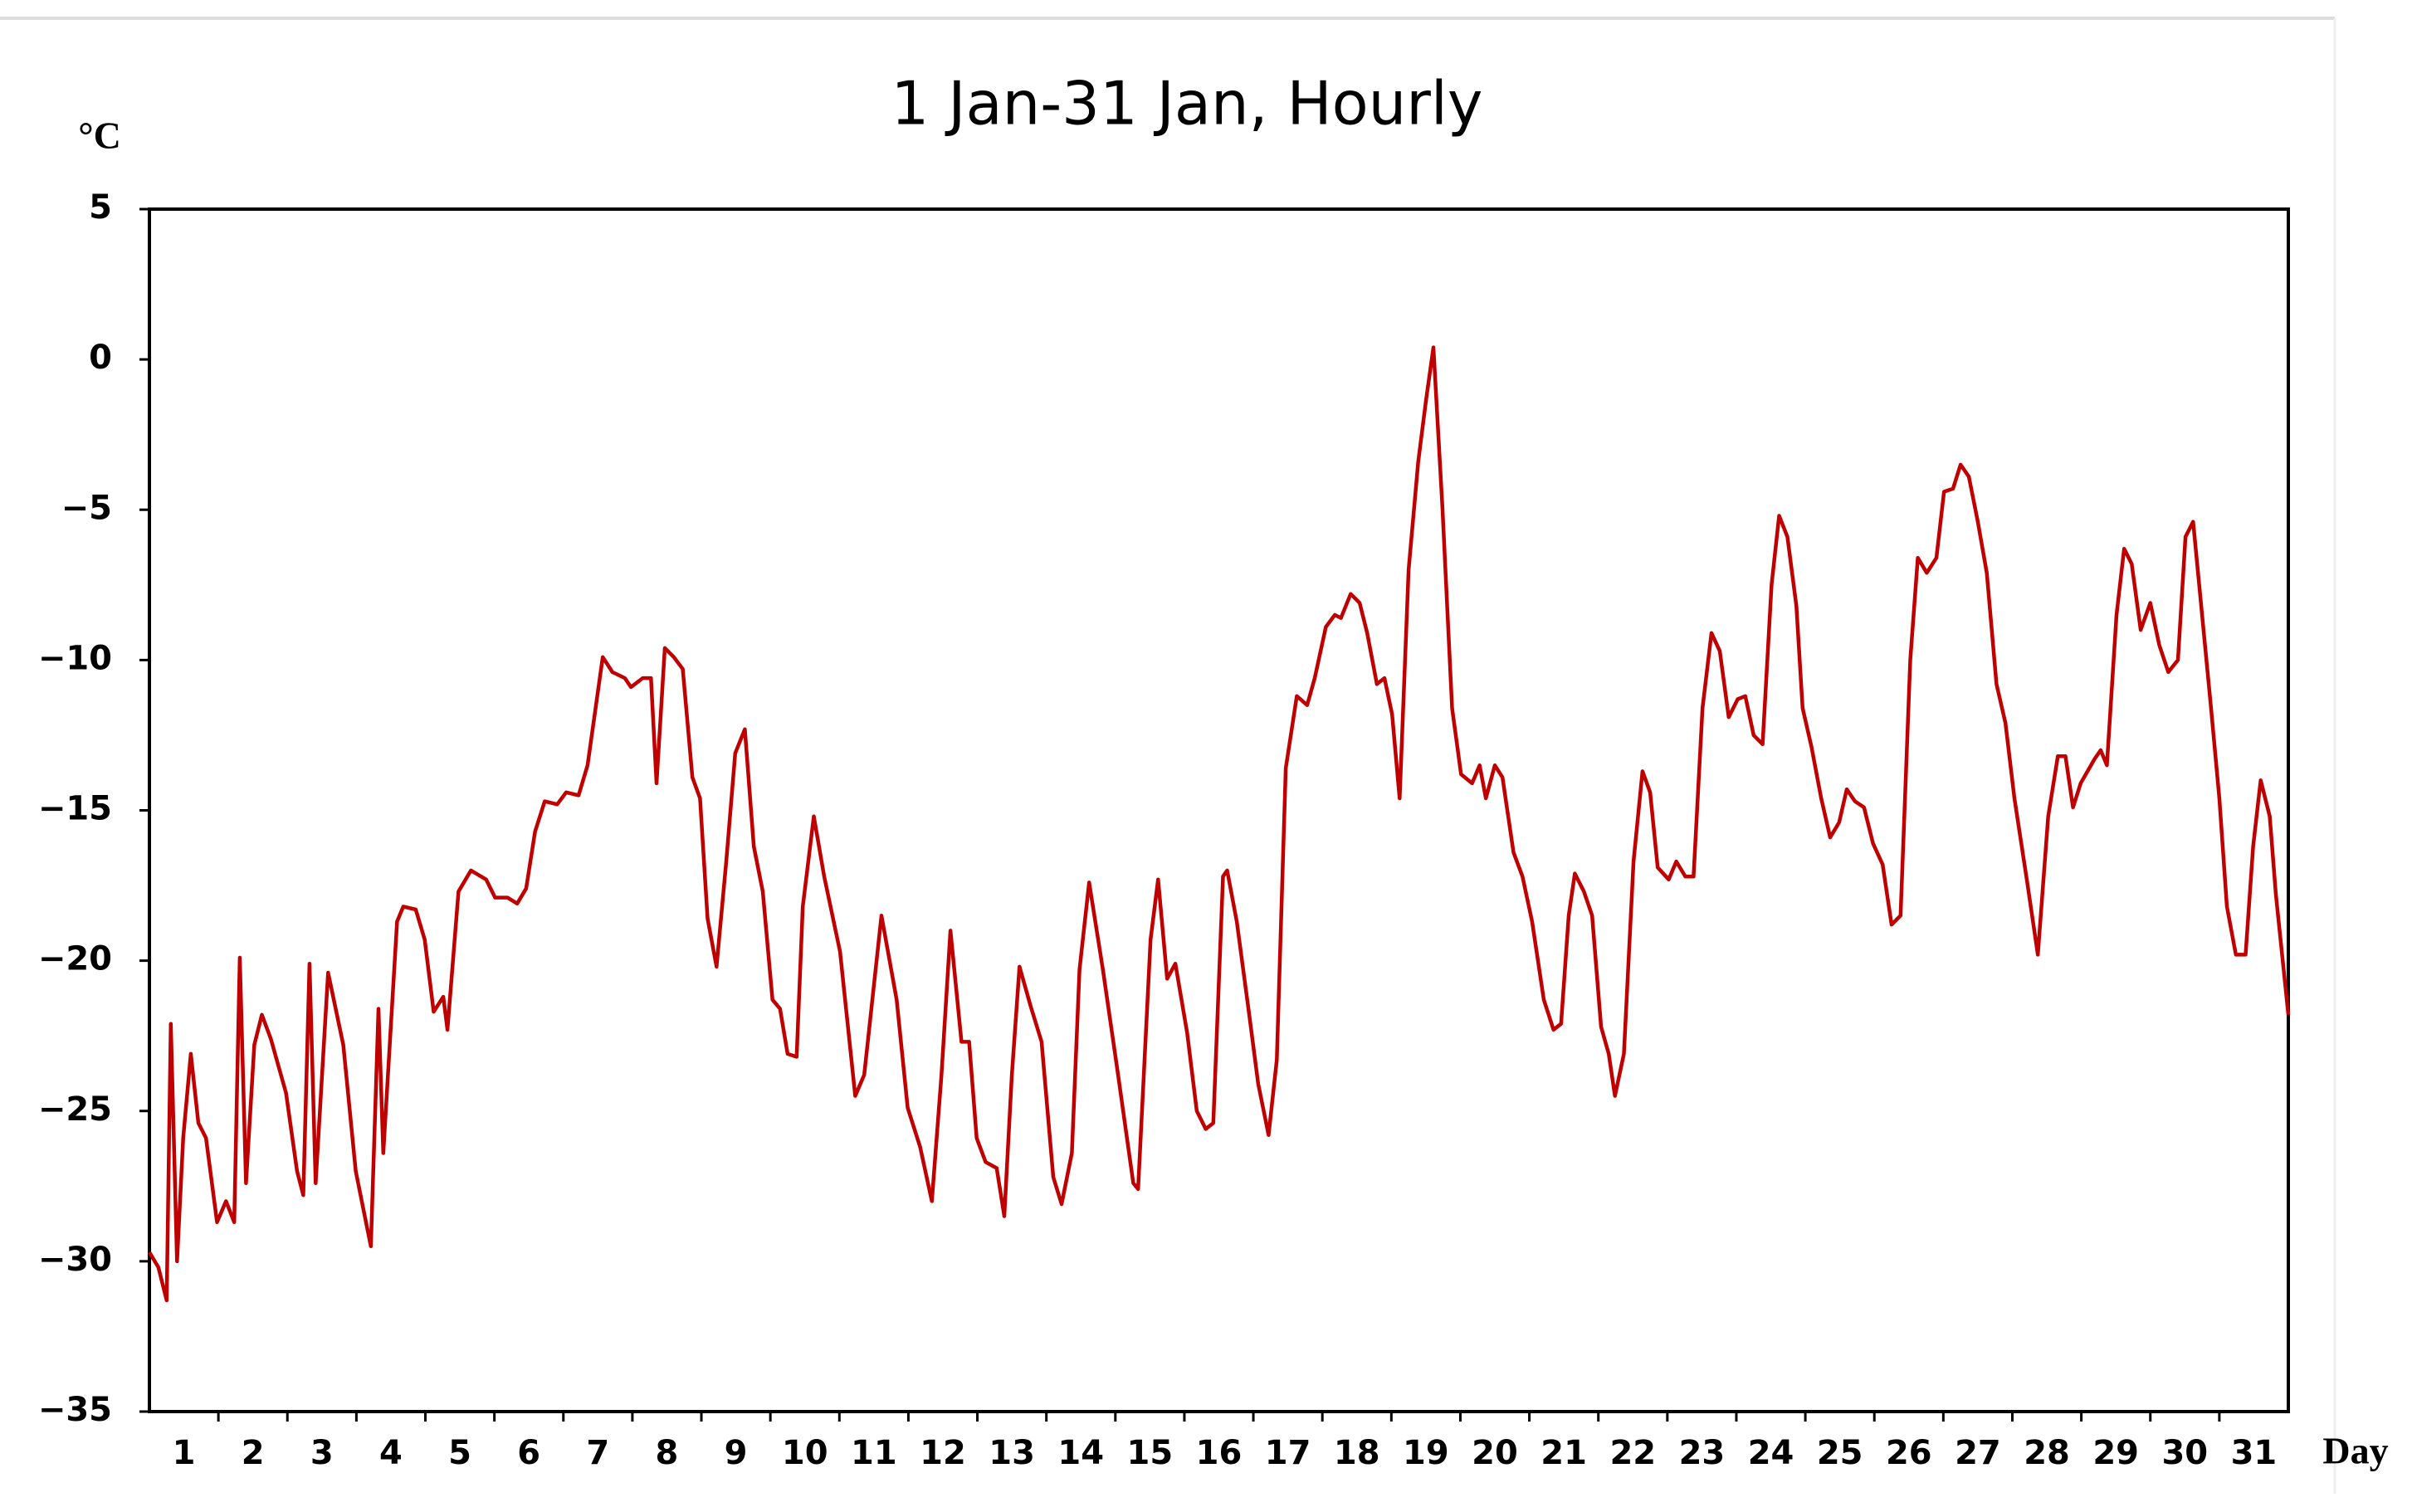 This screenshot has height=1512, width=2412. What do you see at coordinates (391, 1453) in the screenshot?
I see `x-tick-label: 4` at bounding box center [391, 1453].